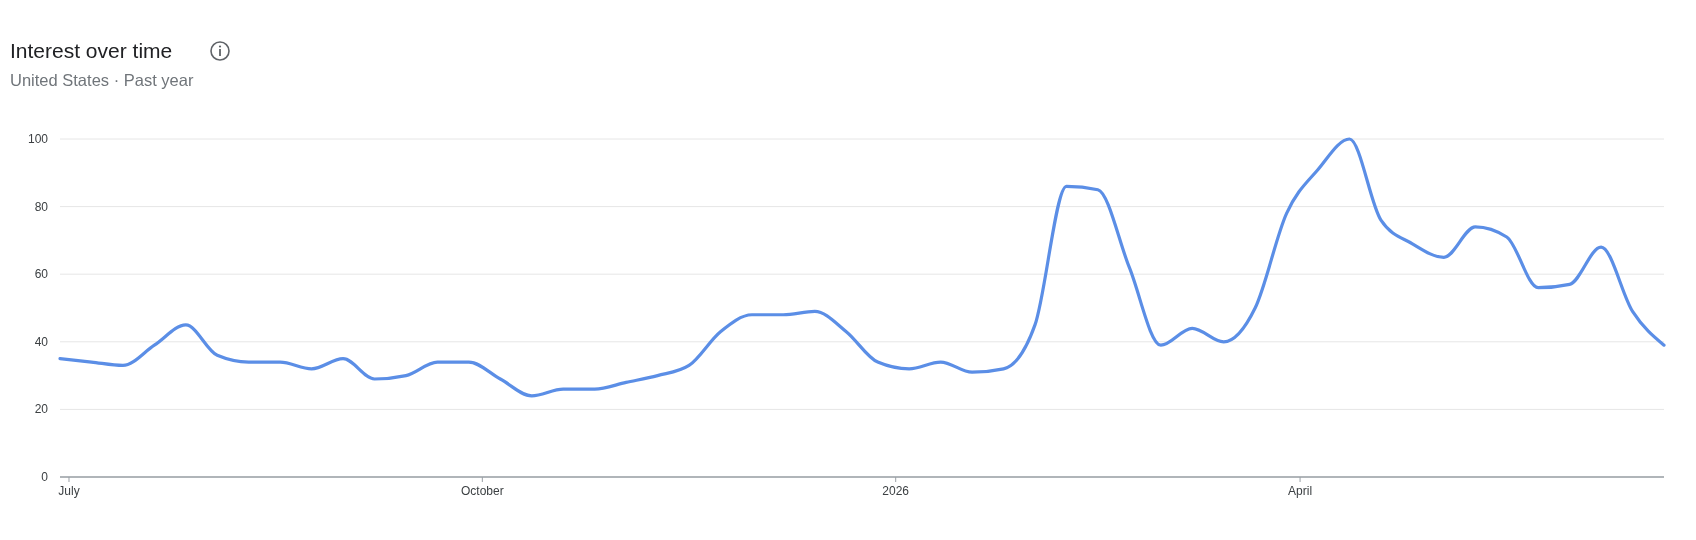 The image size is (1696, 540). I want to click on chart-title: Interest over time, so click(91, 50).